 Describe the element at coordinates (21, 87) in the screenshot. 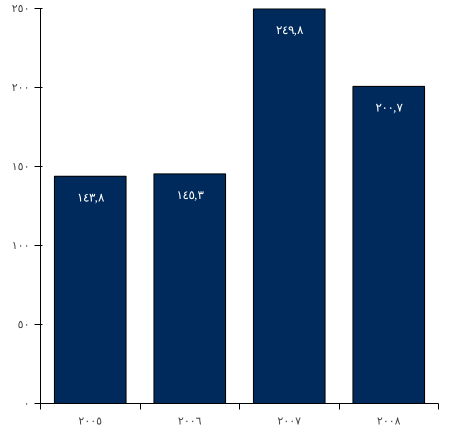

I see `y-tick-label: ٢٠٠` at that location.